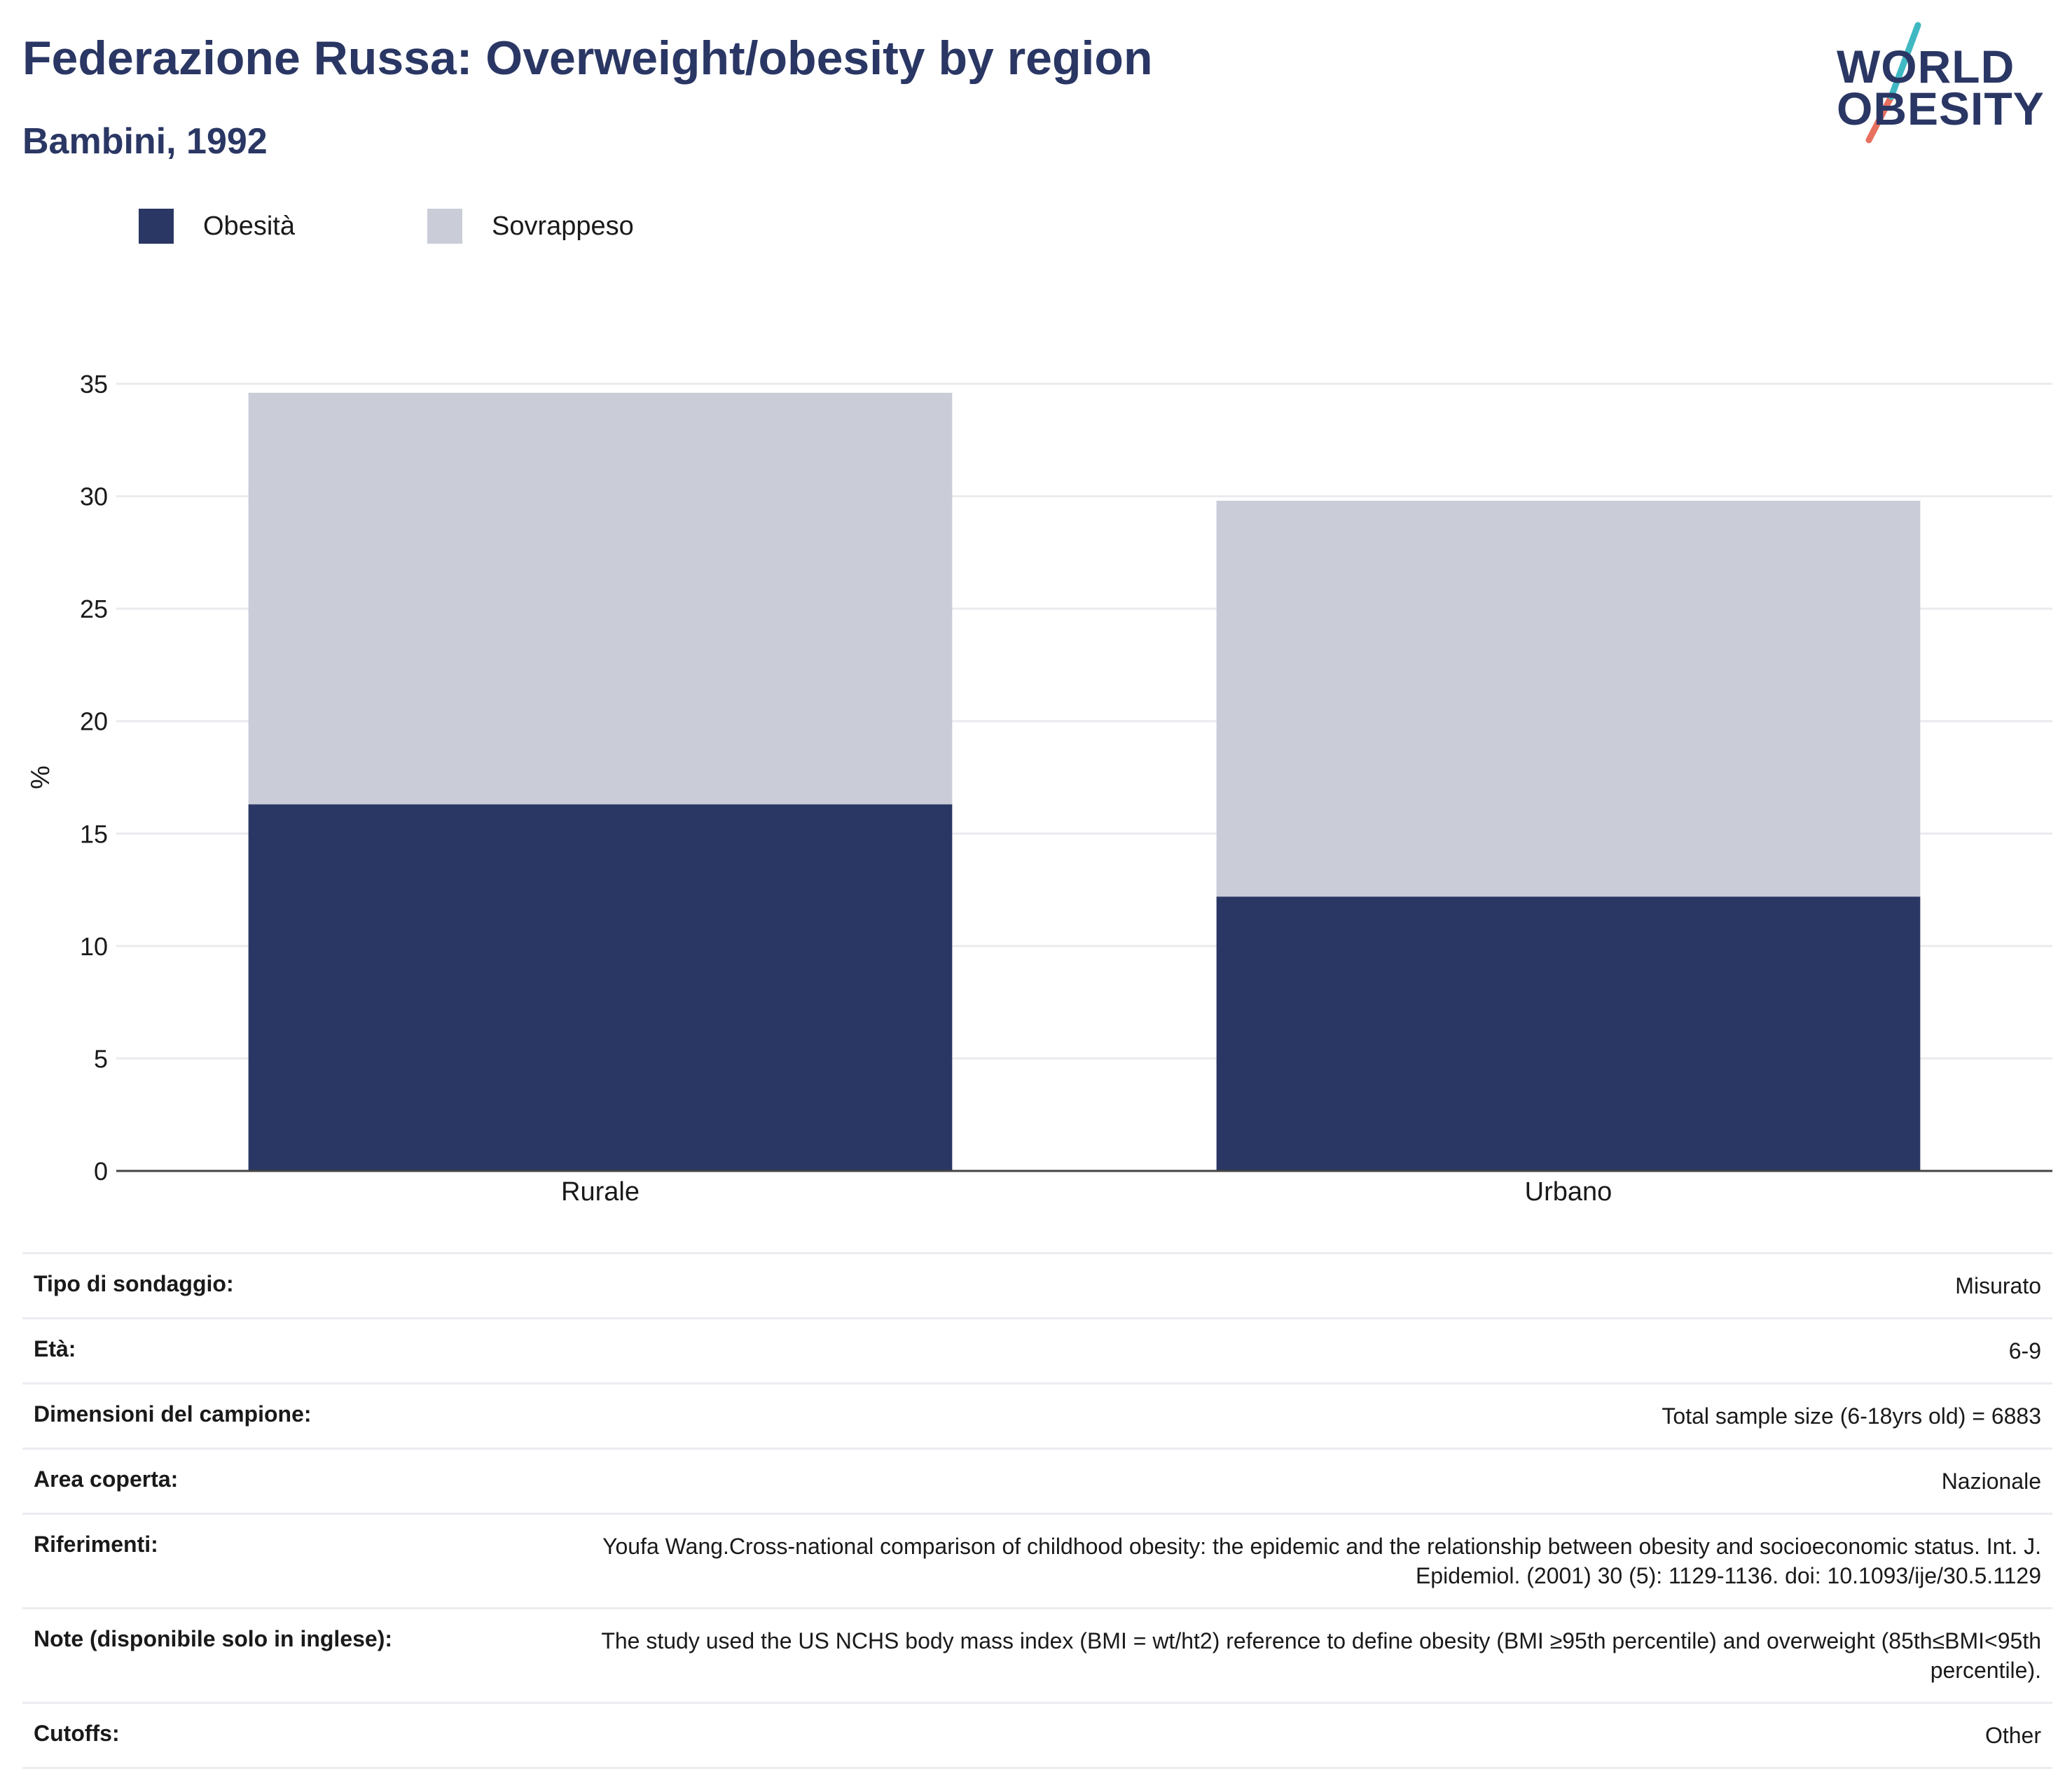  I want to click on bar-rurale-obesity, so click(601, 988).